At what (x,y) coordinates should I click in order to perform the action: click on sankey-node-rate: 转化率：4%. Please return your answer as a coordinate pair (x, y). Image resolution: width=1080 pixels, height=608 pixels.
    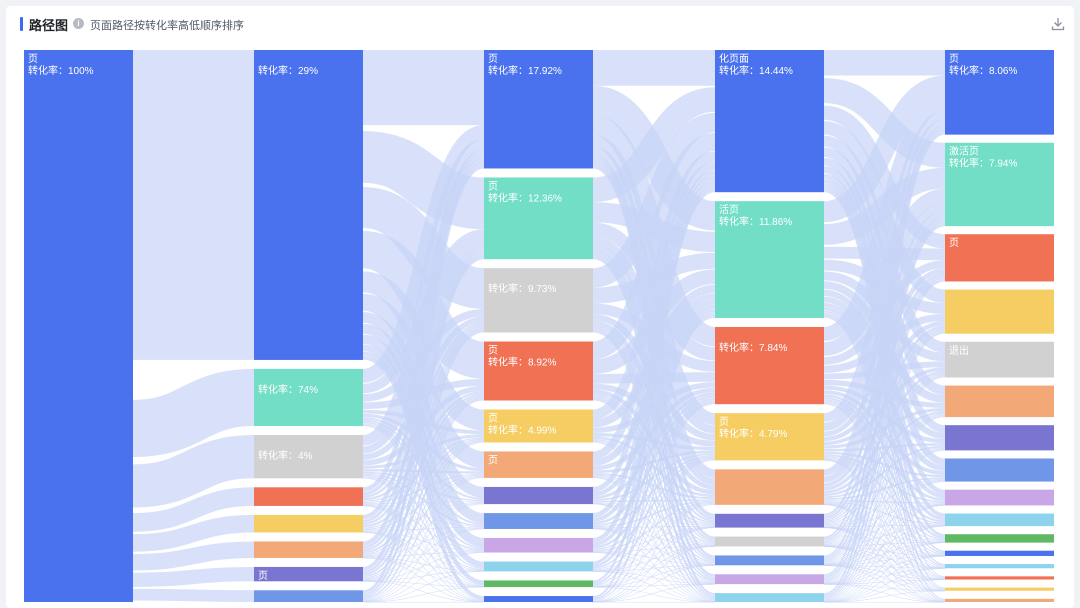
    Looking at the image, I should click on (285, 455).